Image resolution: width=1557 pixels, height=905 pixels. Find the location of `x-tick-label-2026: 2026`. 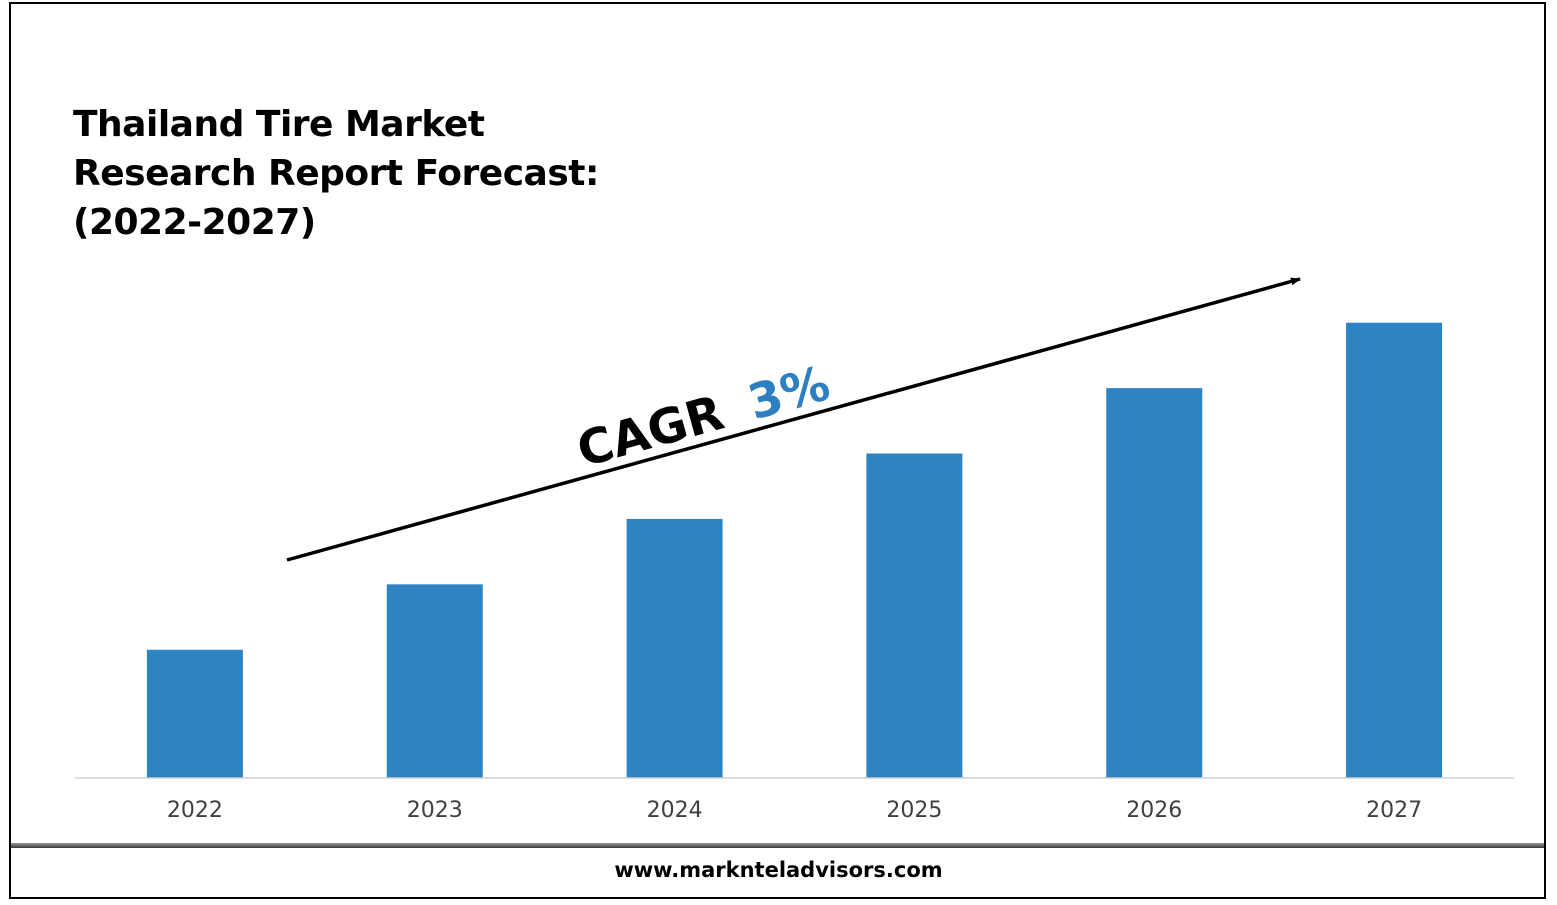

x-tick-label-2026: 2026 is located at coordinates (1154, 810).